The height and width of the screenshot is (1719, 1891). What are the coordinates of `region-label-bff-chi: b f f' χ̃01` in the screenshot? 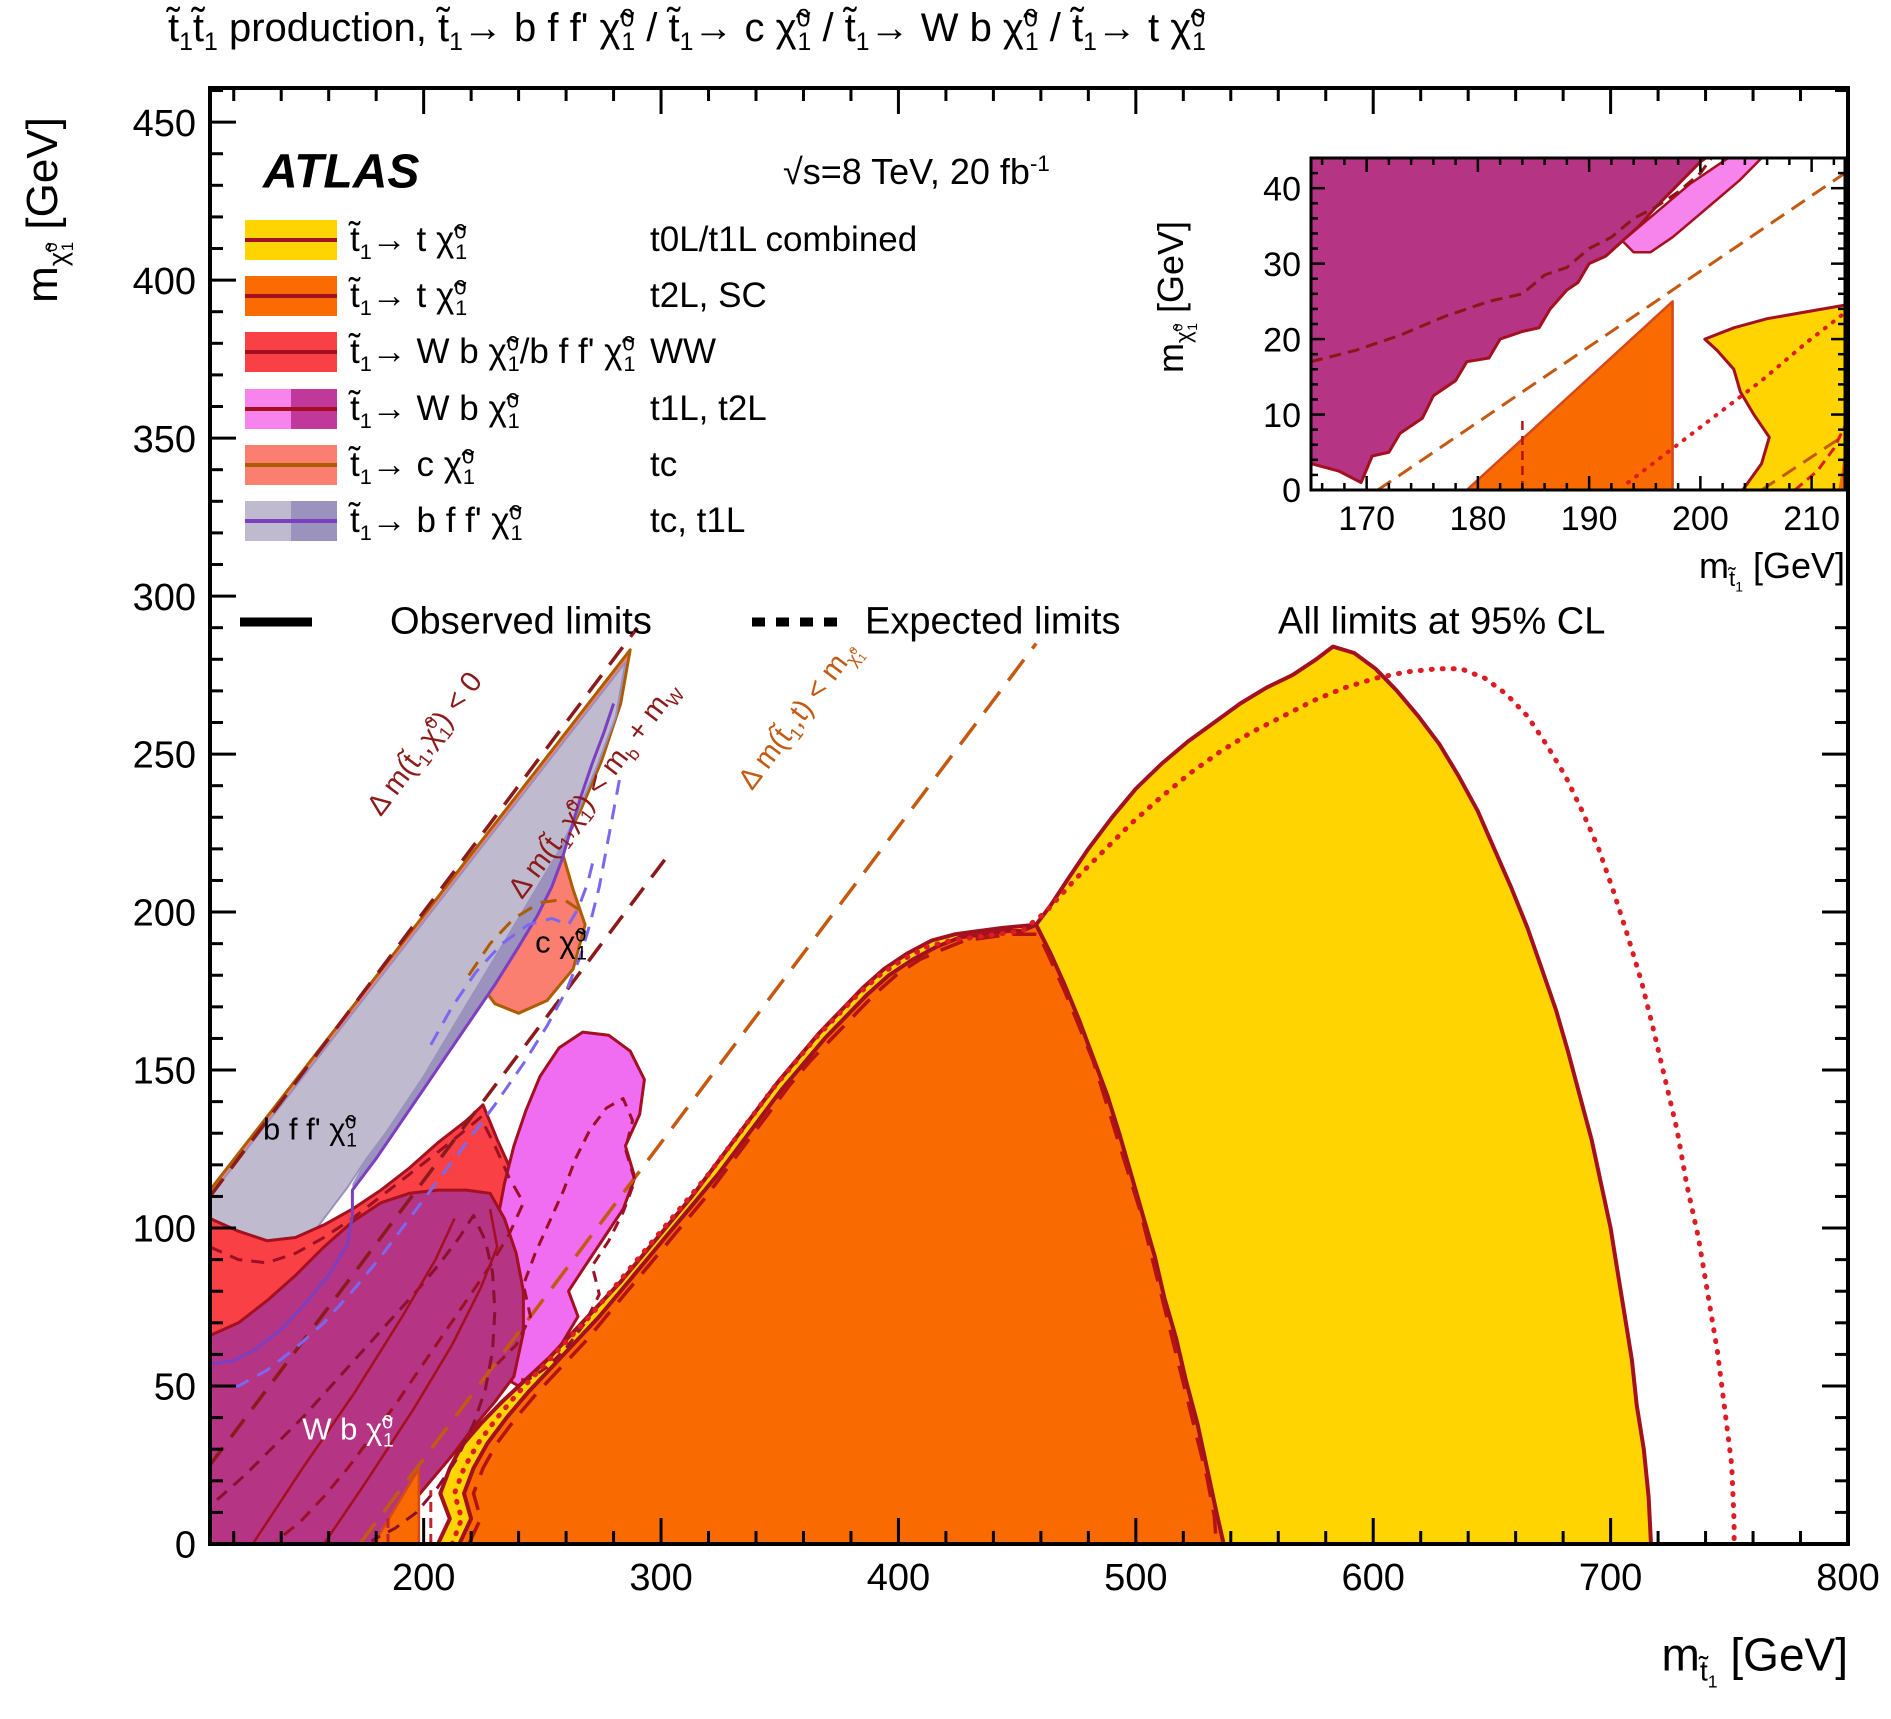 It's located at (310, 1131).